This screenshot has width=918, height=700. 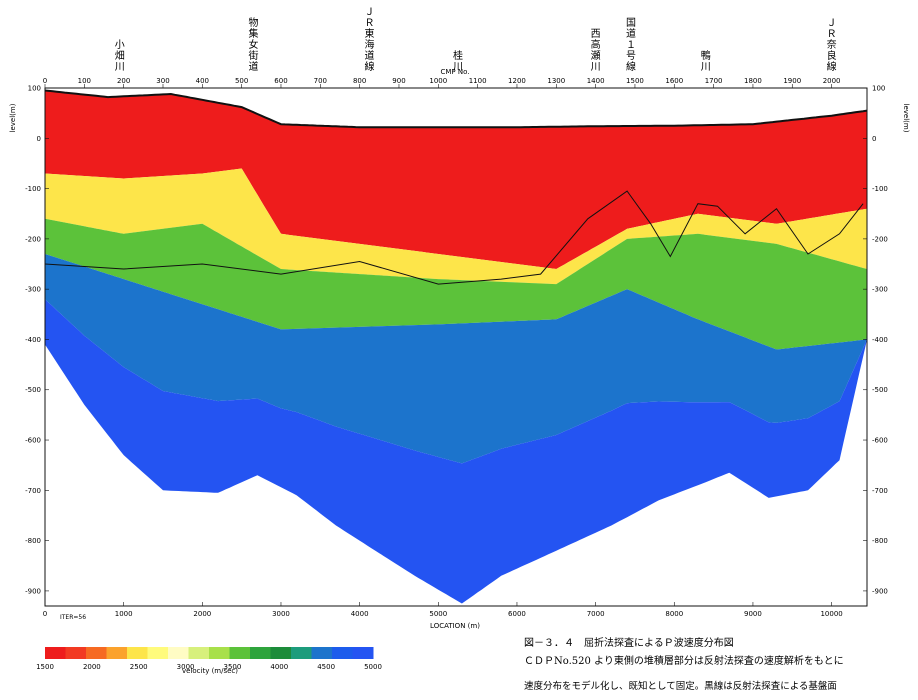 I want to click on top-tick-label: 1400, so click(x=596, y=81).